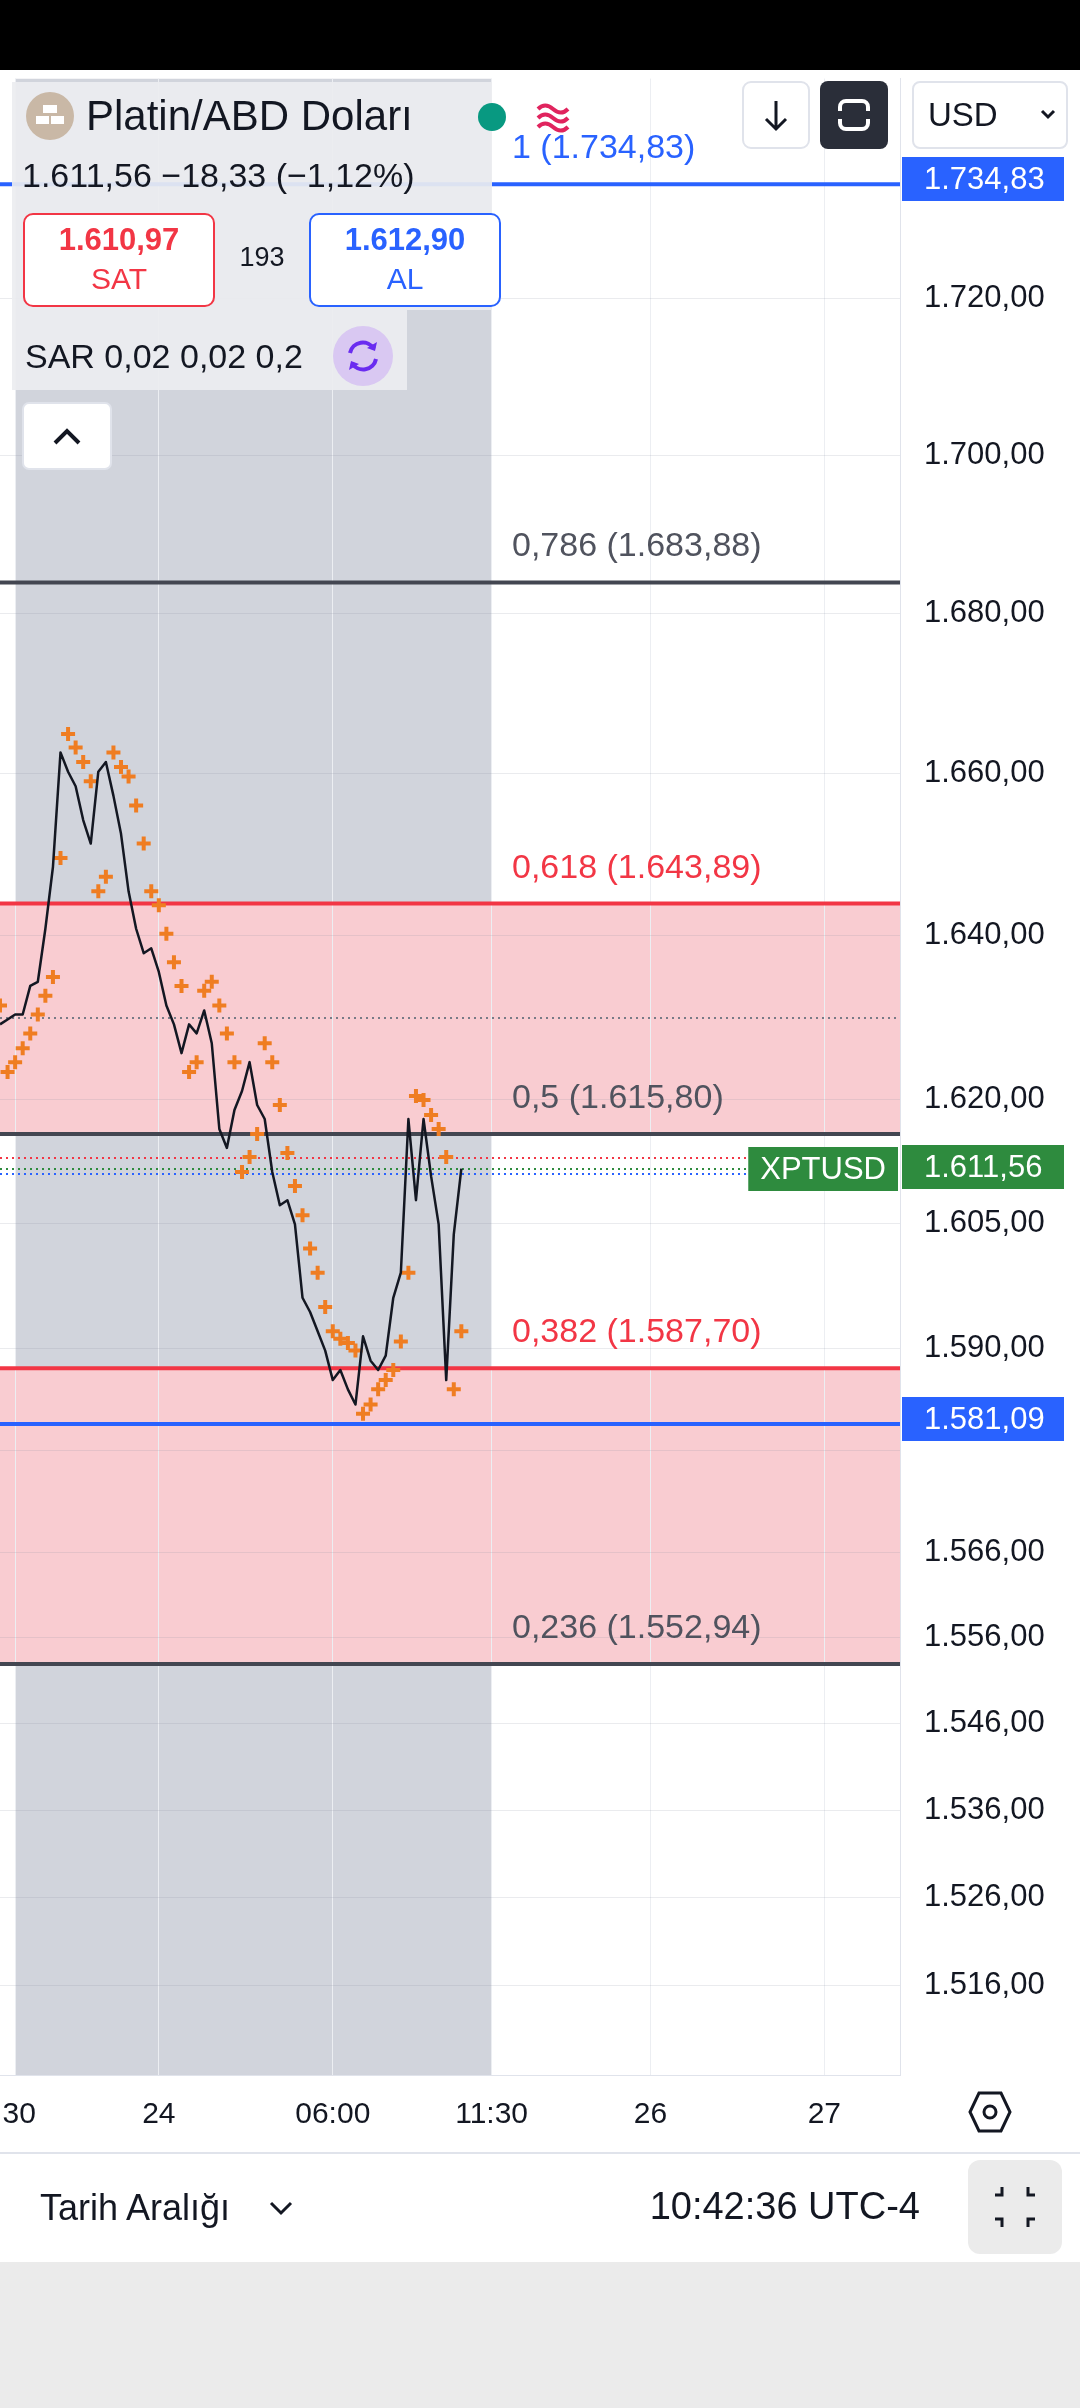 The width and height of the screenshot is (1080, 2408). I want to click on annotation: 1.610,97, so click(119, 240).